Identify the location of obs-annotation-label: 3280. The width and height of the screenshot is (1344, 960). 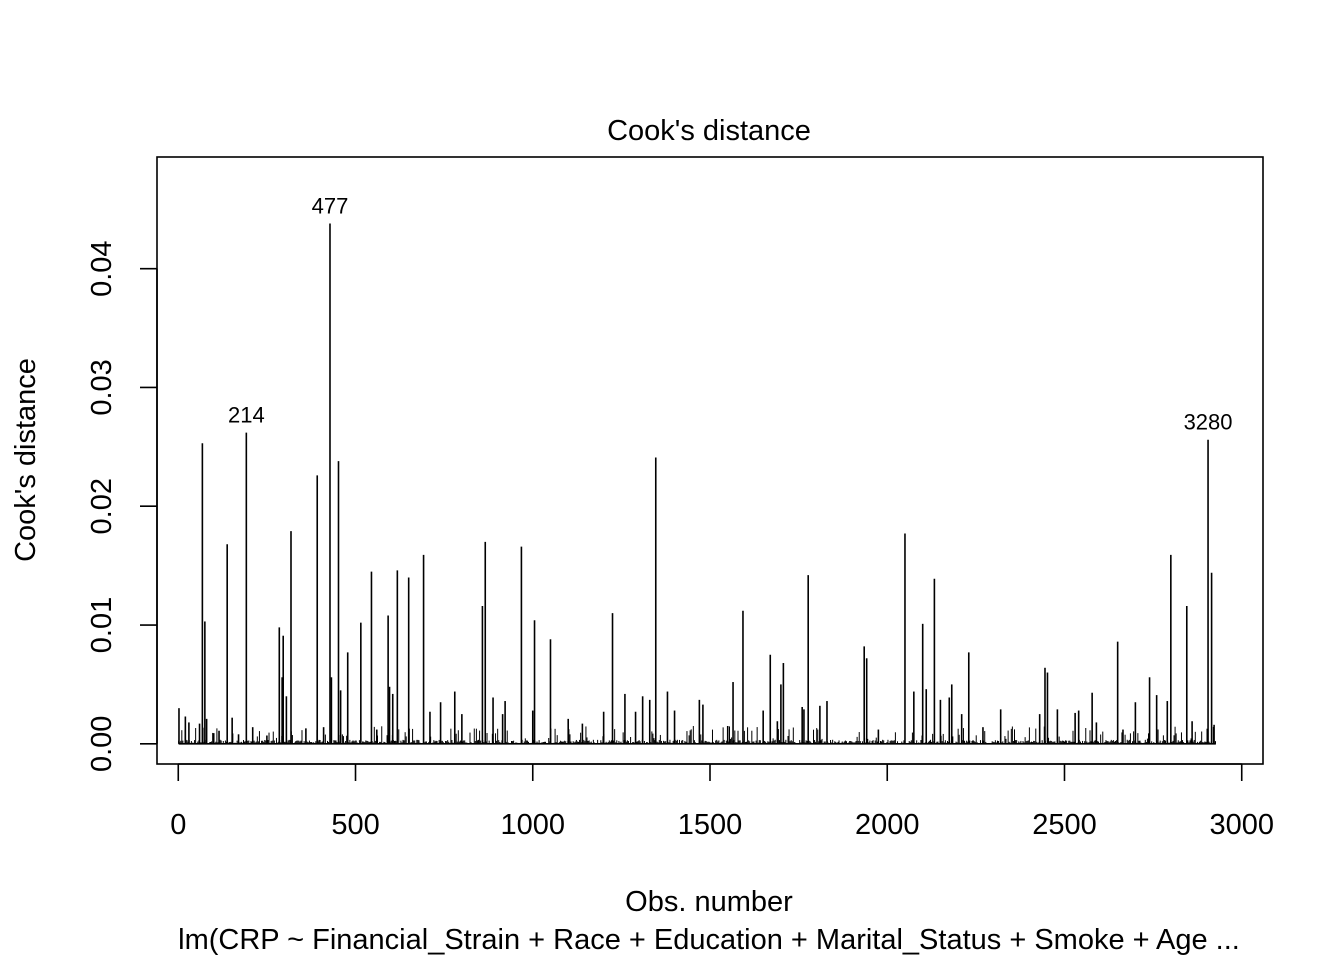
(1208, 422).